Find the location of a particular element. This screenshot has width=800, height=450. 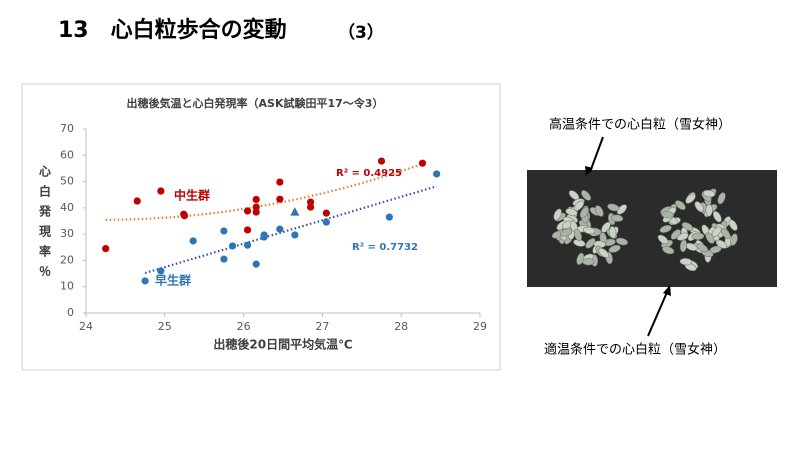

rice-grains is located at coordinates (644, 230).